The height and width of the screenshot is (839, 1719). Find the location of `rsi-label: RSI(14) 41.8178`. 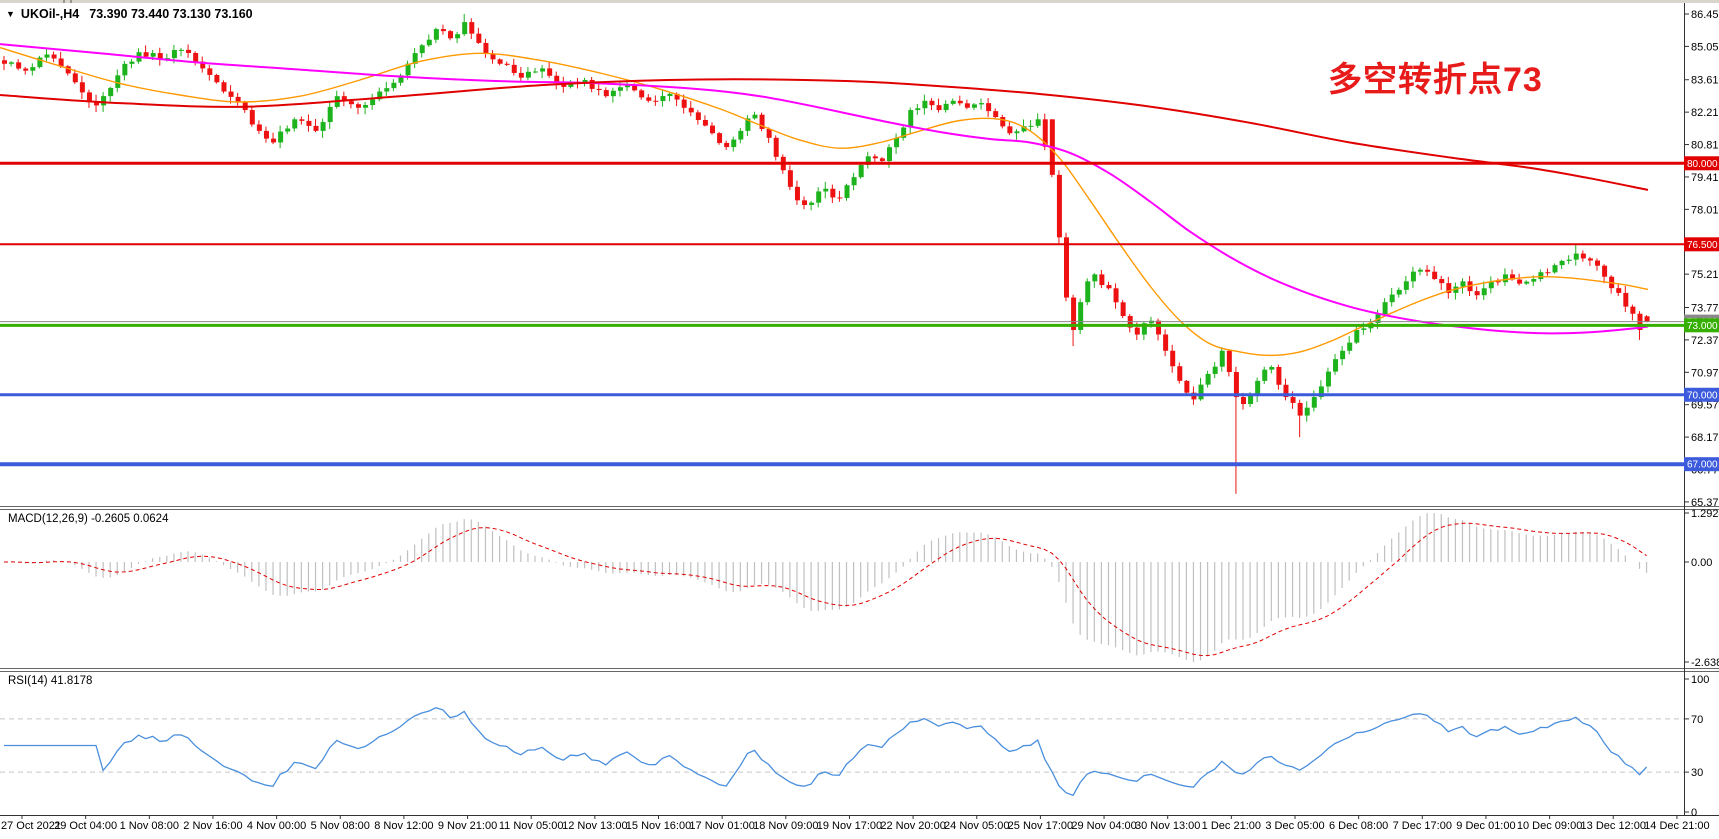

rsi-label: RSI(14) 41.8178 is located at coordinates (50, 681).